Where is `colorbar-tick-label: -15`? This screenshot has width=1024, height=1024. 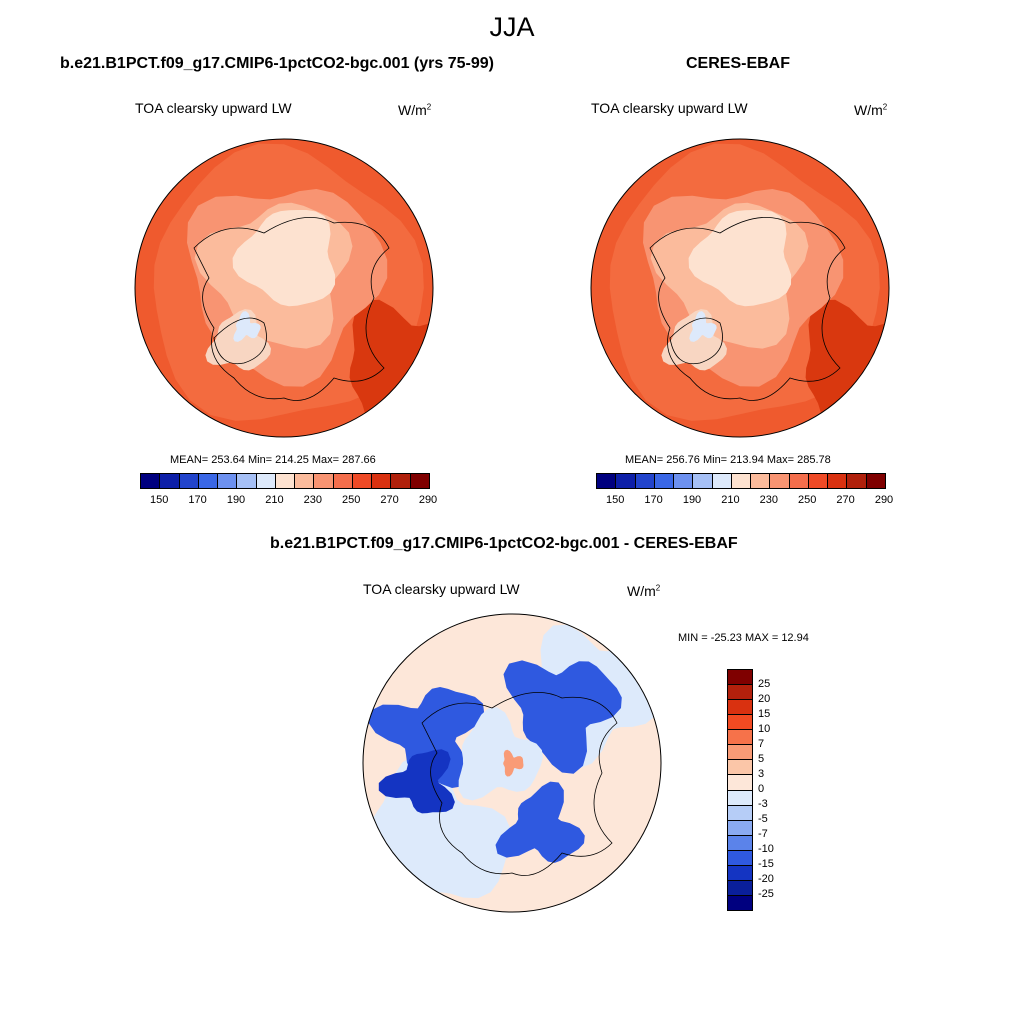 colorbar-tick-label: -15 is located at coordinates (766, 864).